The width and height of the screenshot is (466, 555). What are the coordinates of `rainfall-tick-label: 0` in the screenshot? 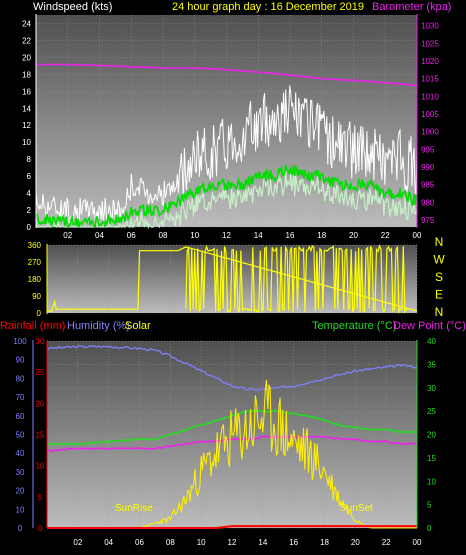 It's located at (40, 528).